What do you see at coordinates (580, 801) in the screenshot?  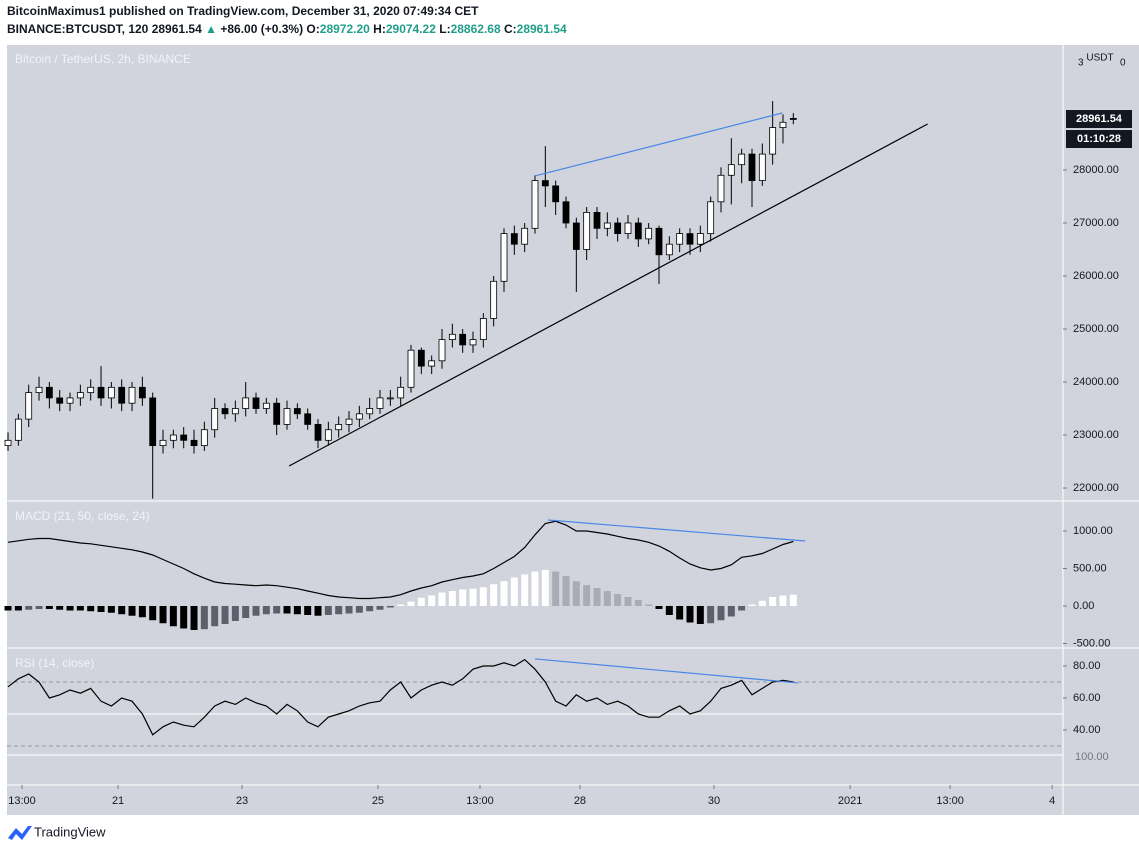 I see `x-tick-label: 28` at bounding box center [580, 801].